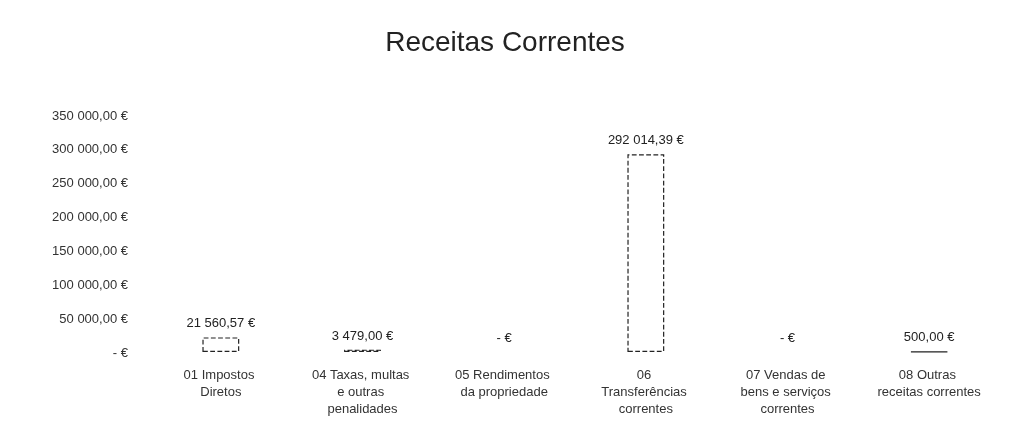 The image size is (1010, 447). I want to click on data-label: 500,00 €, so click(929, 337).